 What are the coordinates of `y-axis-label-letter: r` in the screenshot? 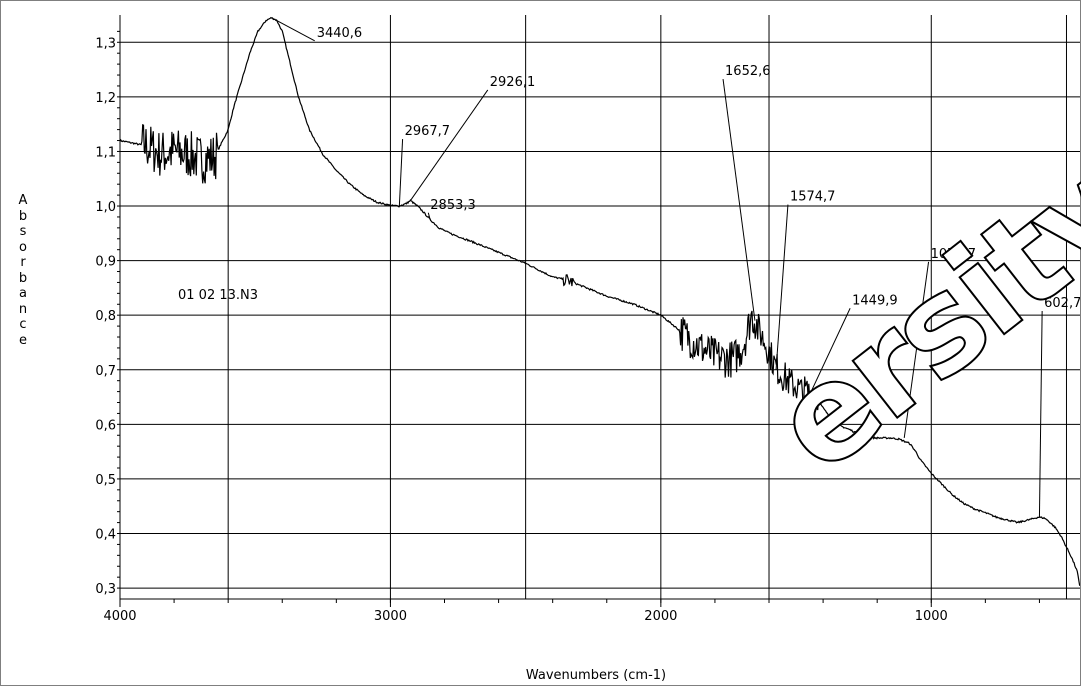 It's located at (23, 262).